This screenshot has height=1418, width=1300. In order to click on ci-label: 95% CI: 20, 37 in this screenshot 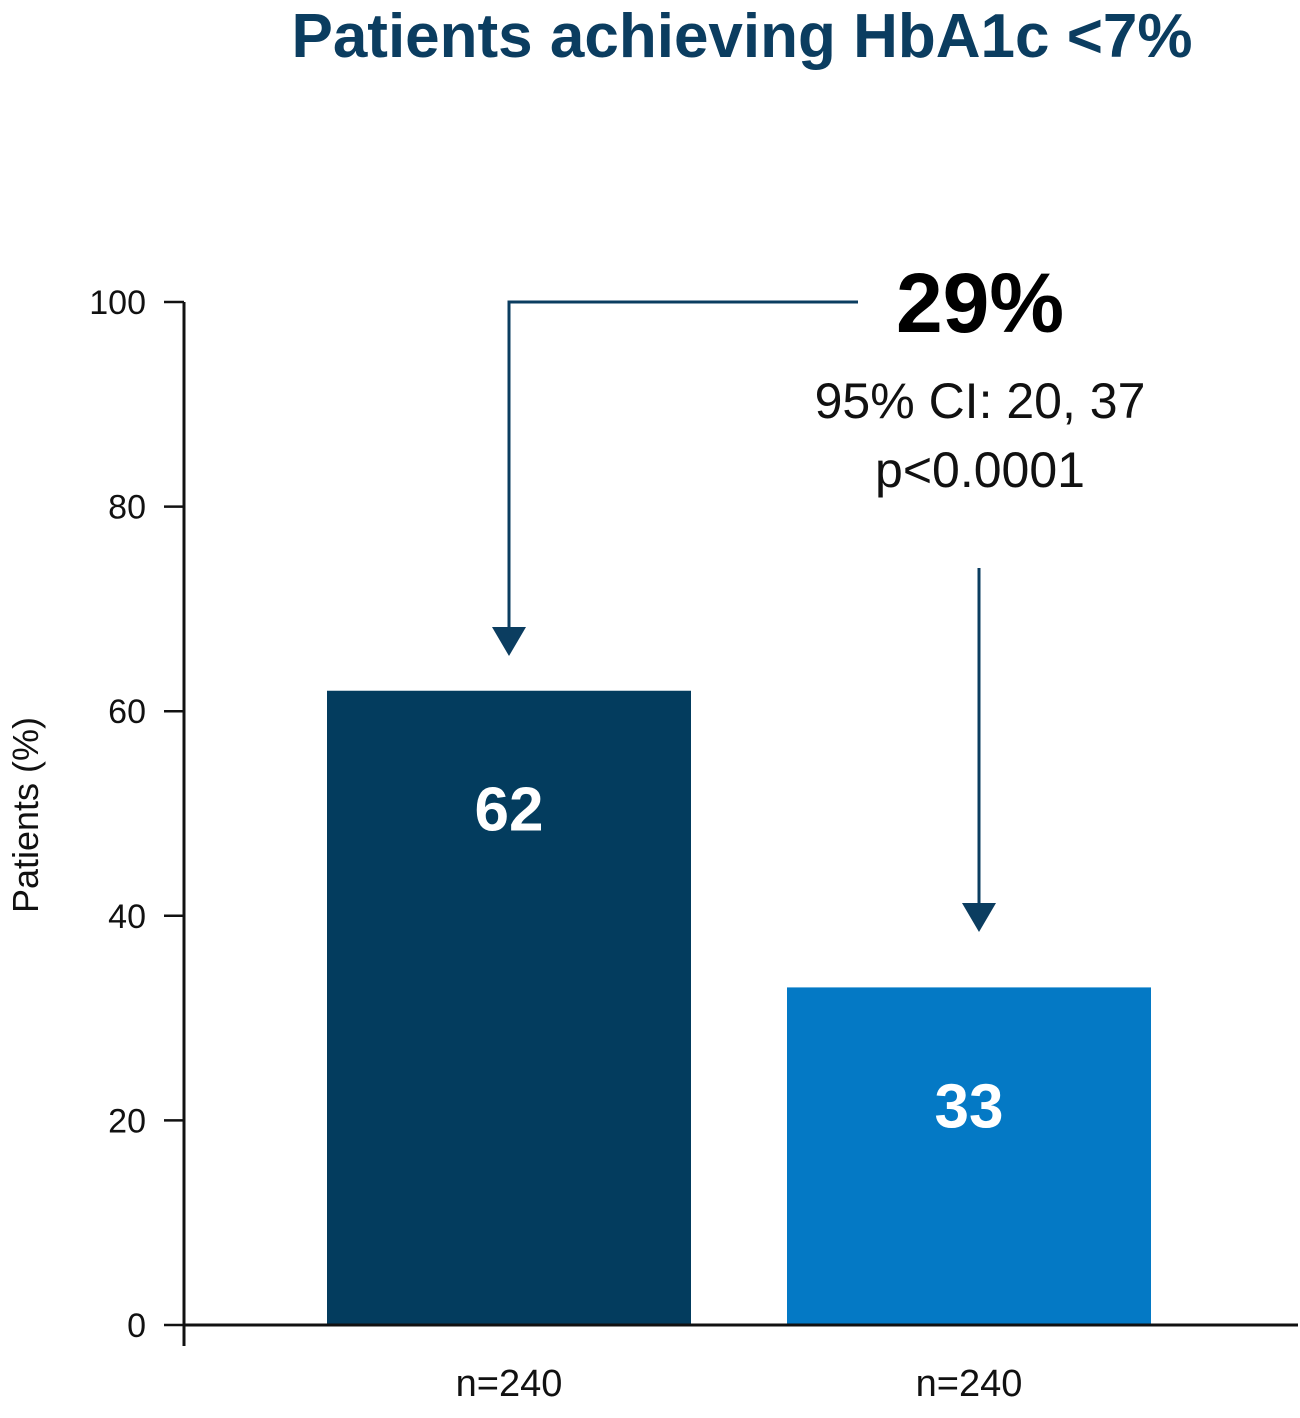, I will do `click(980, 401)`.